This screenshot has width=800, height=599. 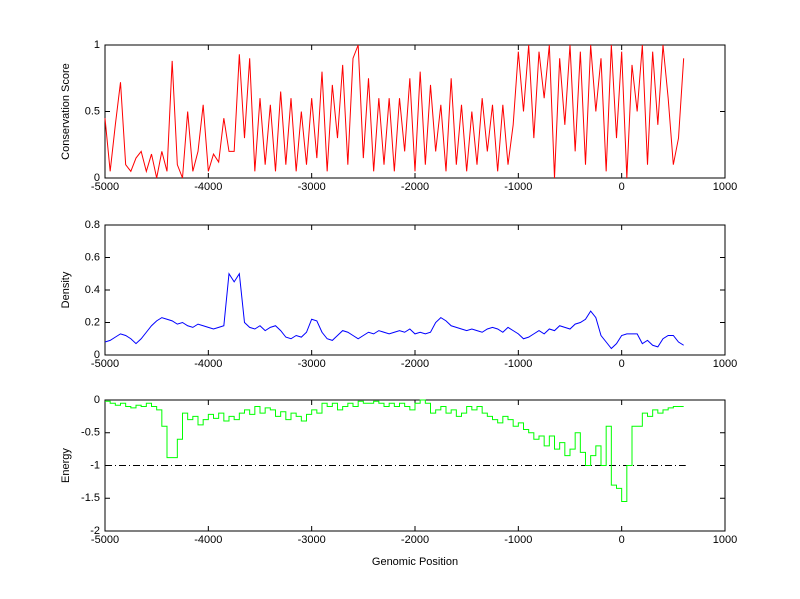 I want to click on y-tick-label: -1, so click(x=95, y=465).